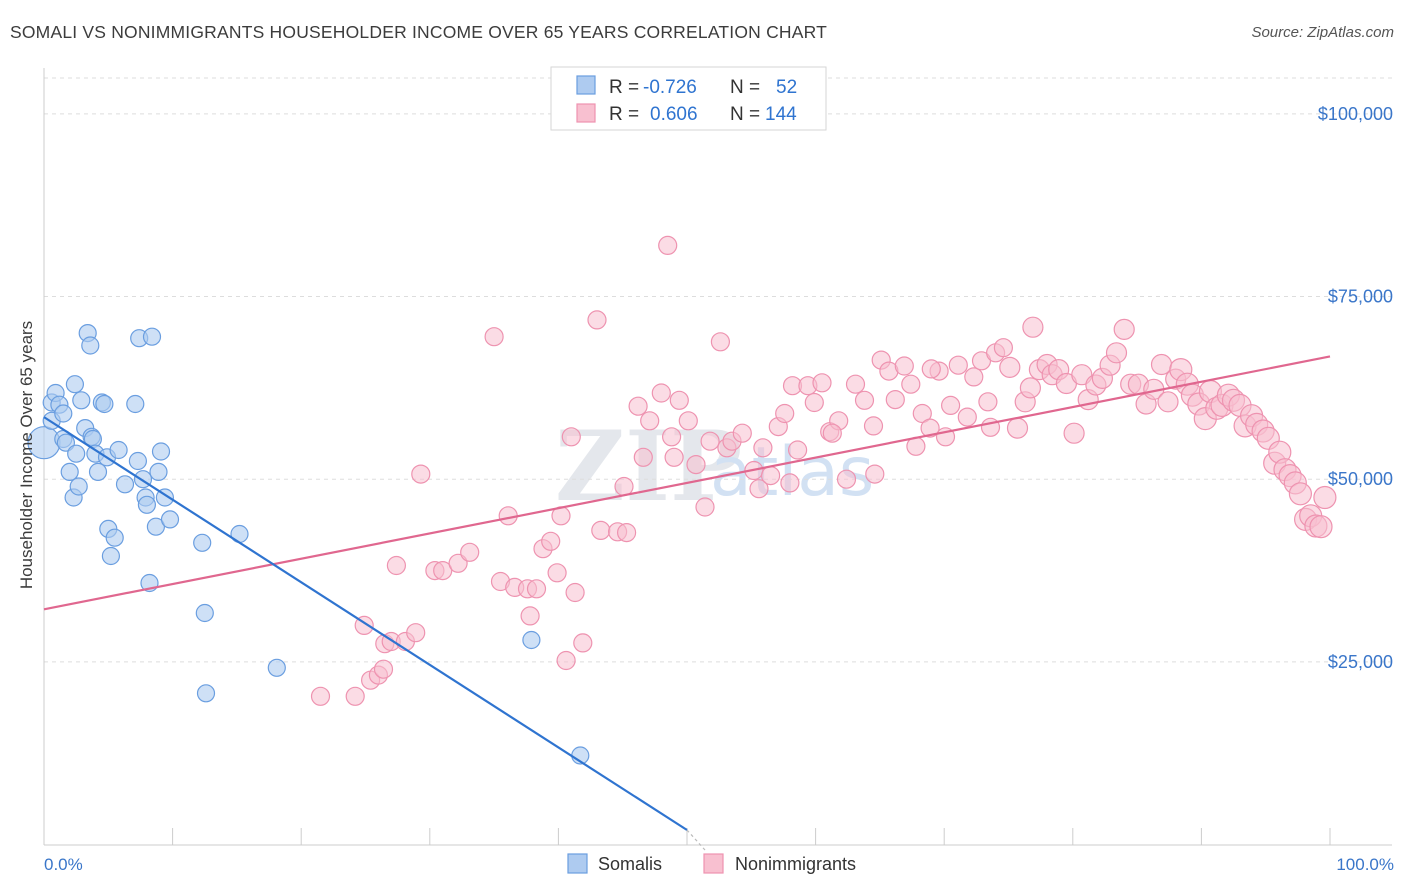 Image resolution: width=1406 pixels, height=892 pixels. Describe the element at coordinates (630, 864) in the screenshot. I see `bottom-legend-label-somalis: Somalis` at that location.